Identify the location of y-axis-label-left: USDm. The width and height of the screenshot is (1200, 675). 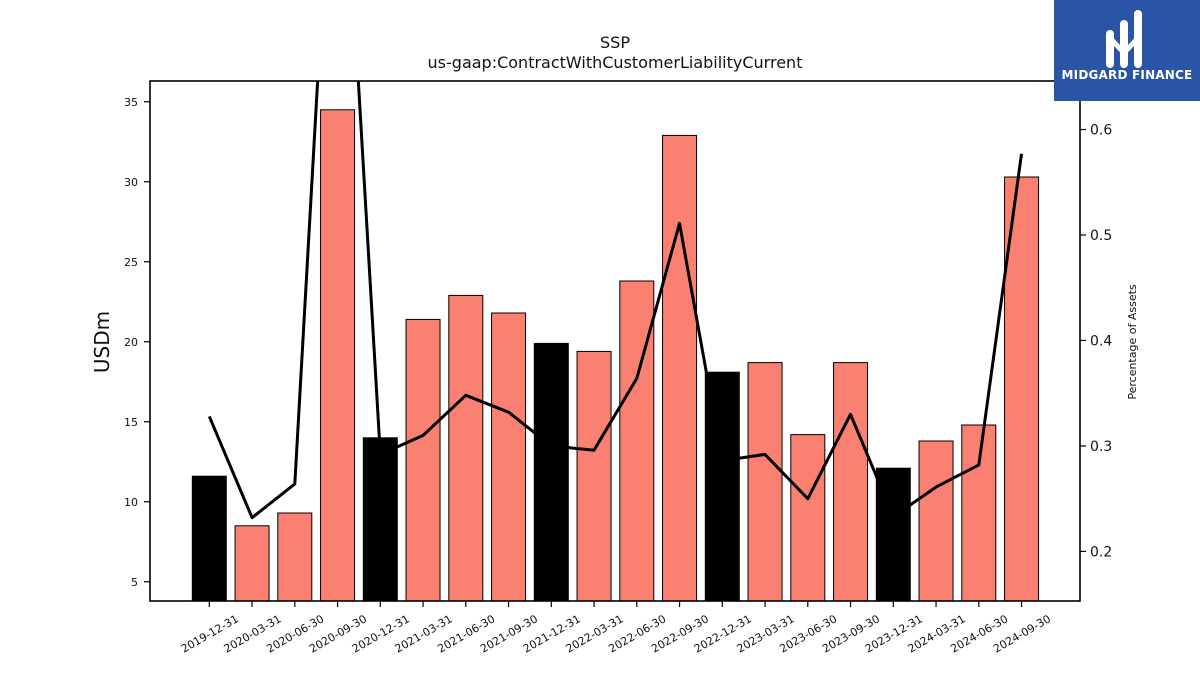
(102, 342).